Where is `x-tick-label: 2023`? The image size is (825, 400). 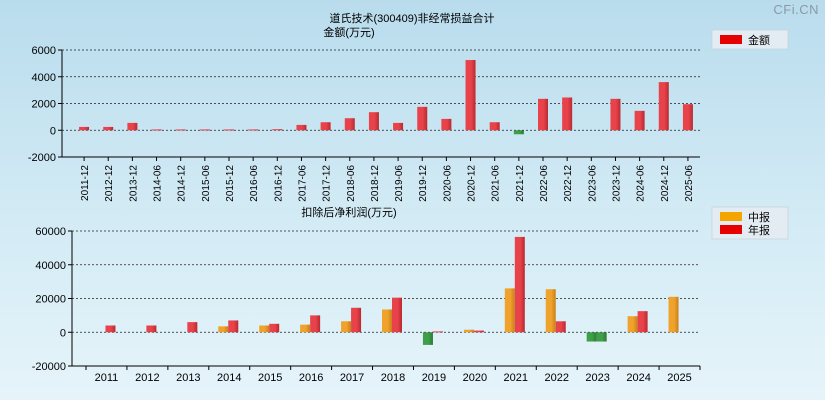
x-tick-label: 2023 is located at coordinates (597, 378).